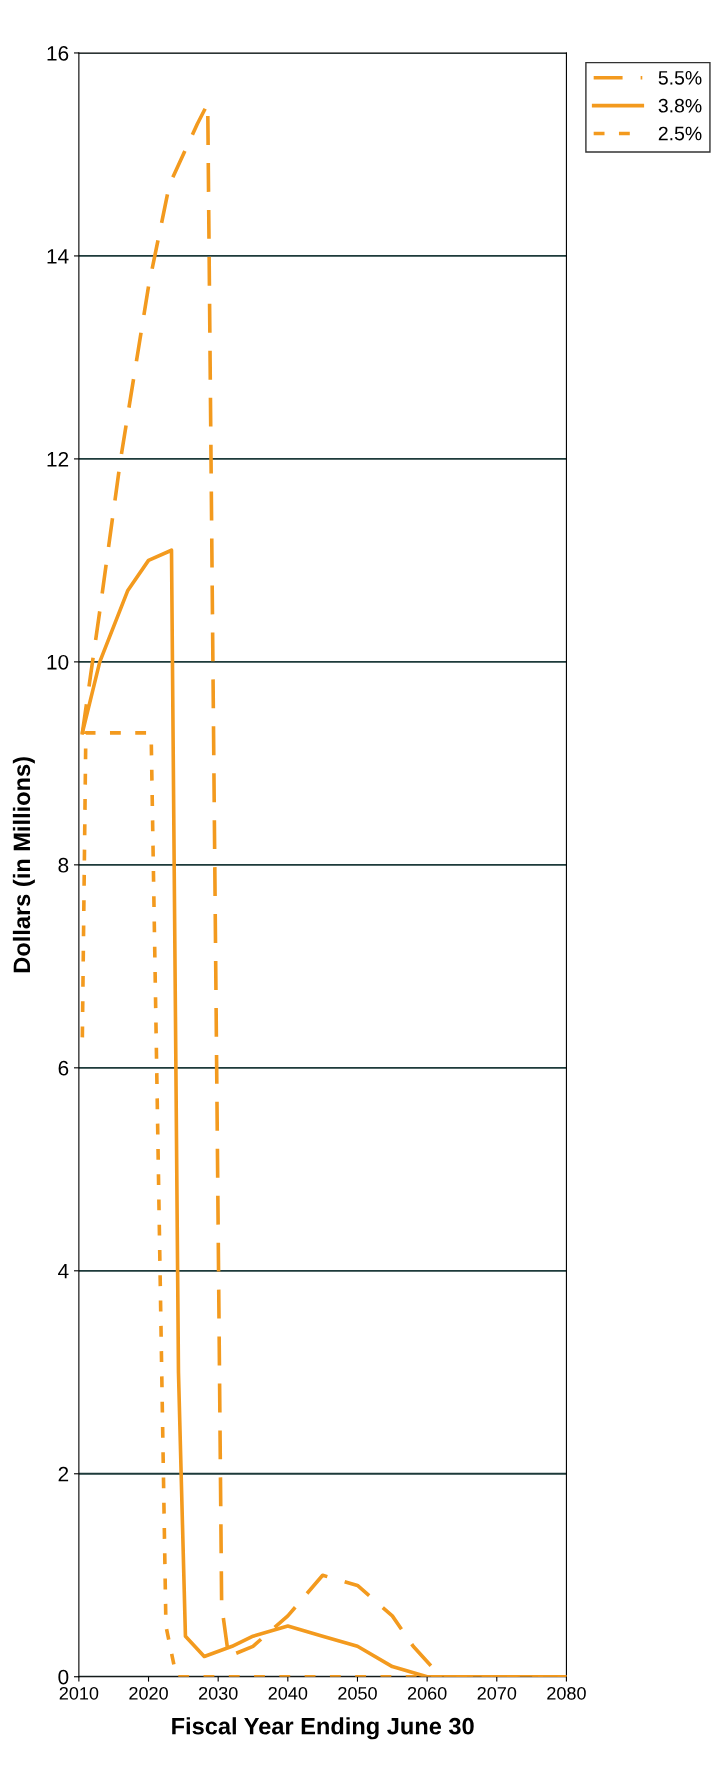 The image size is (717, 1765). What do you see at coordinates (63, 1068) in the screenshot?
I see `y-tick-label: 6` at bounding box center [63, 1068].